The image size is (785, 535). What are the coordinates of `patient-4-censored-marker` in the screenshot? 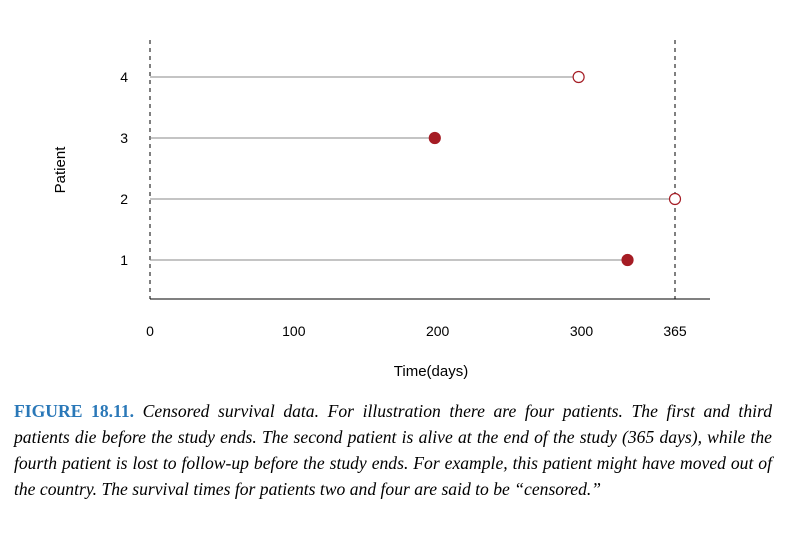 It's located at (578, 77).